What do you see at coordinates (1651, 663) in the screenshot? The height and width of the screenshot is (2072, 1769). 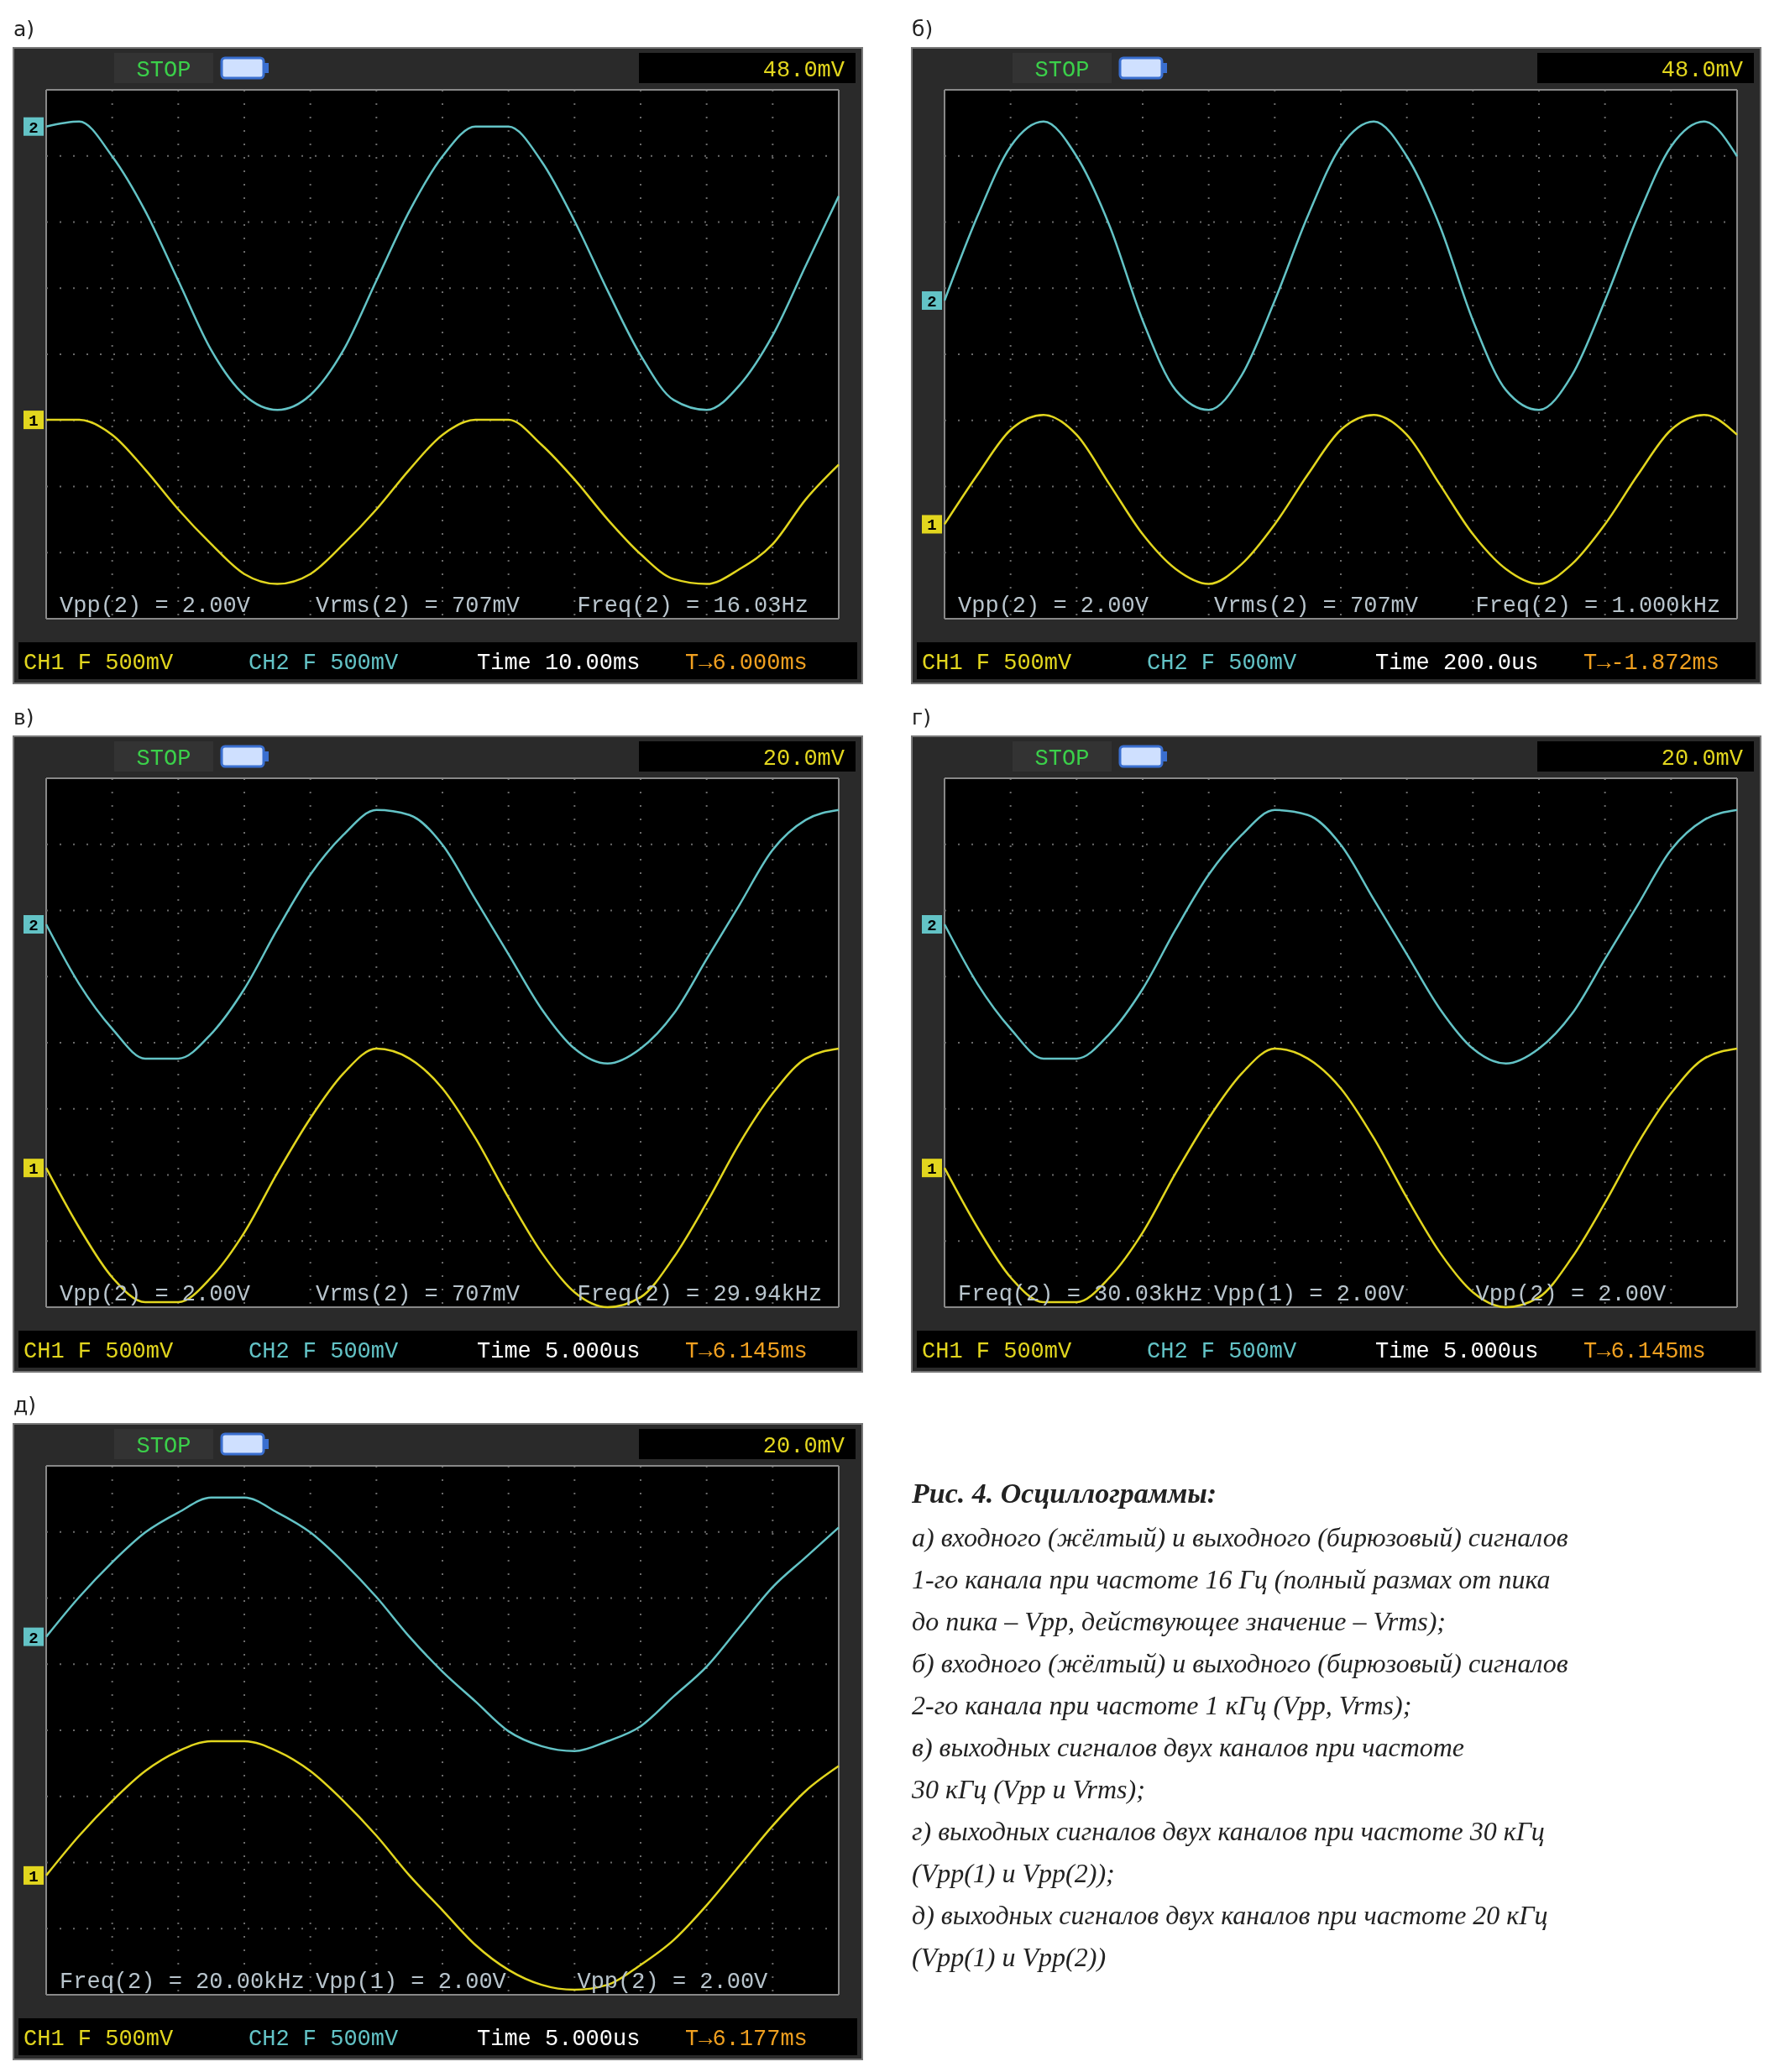 I see `text: T→-1.872ms` at bounding box center [1651, 663].